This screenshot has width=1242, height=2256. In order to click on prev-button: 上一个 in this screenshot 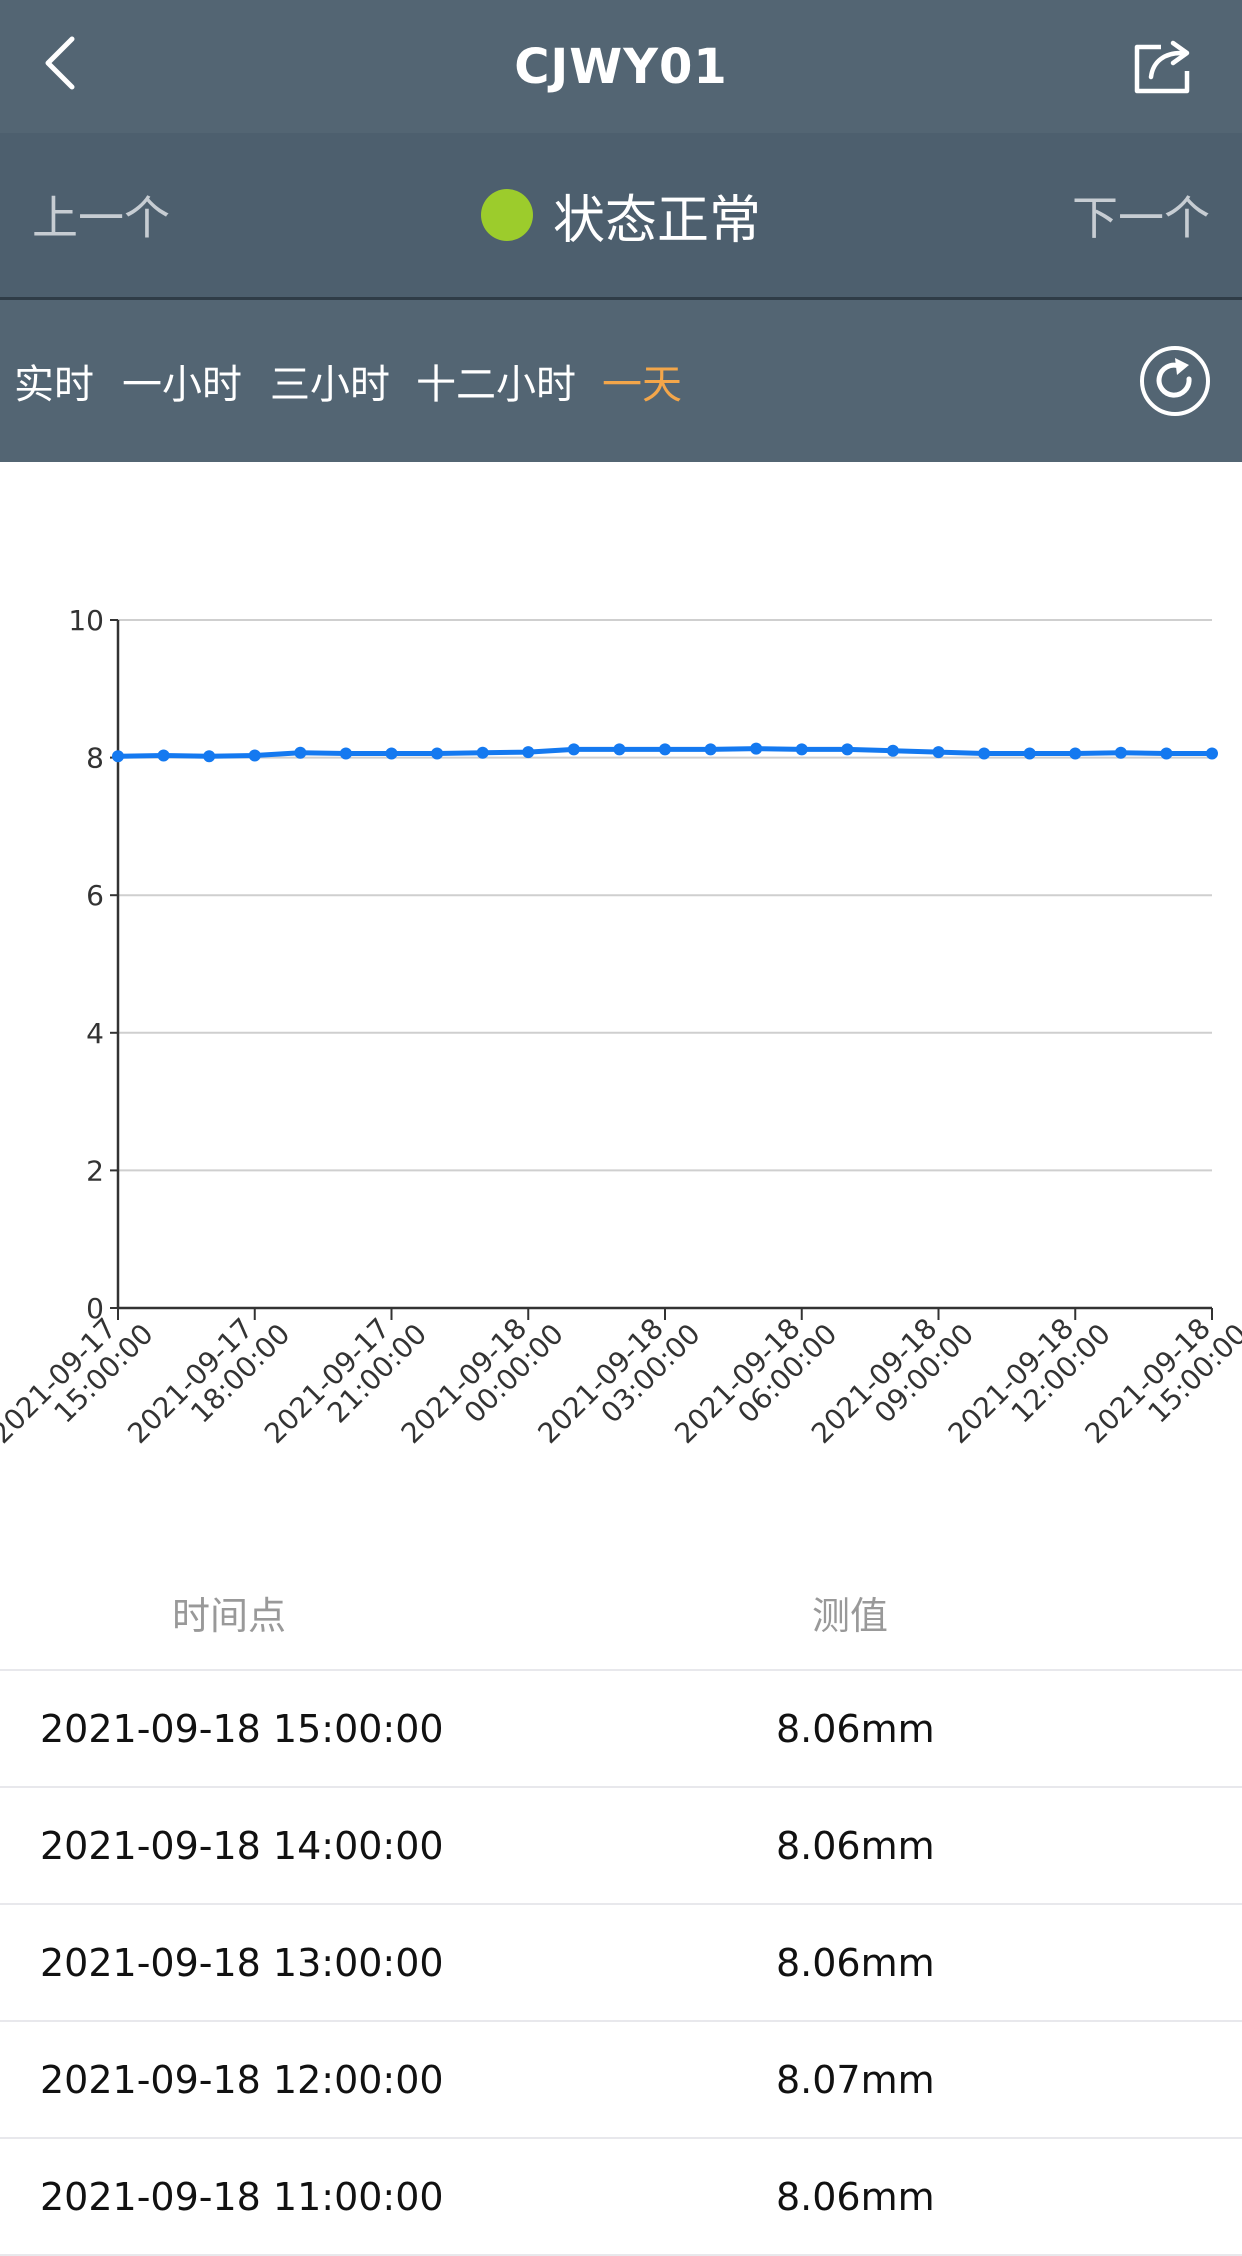, I will do `click(101, 218)`.